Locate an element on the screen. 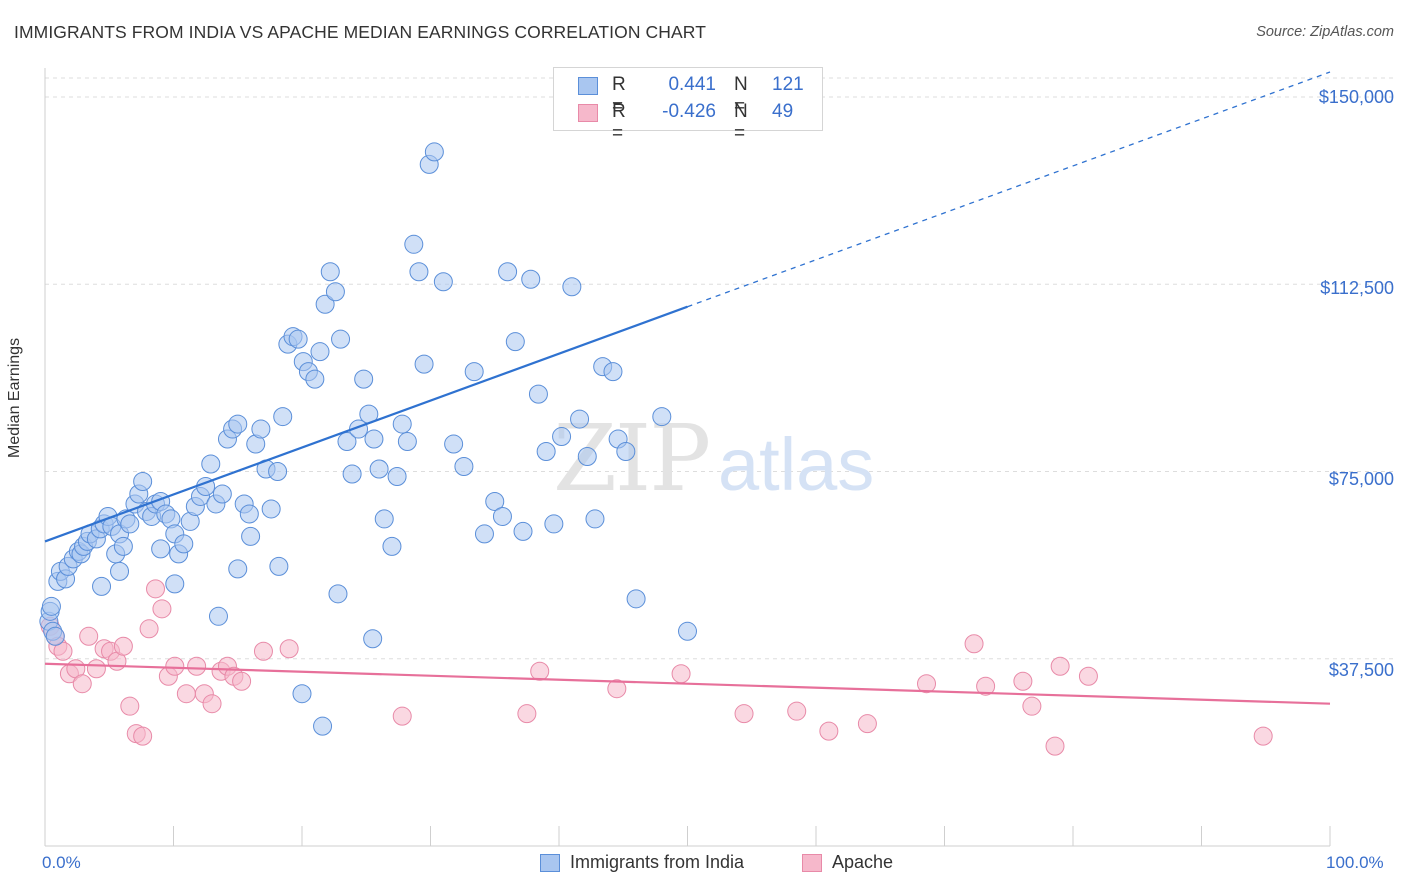 The image size is (1406, 892). y-tick-label-75000: $75,000 is located at coordinates (1361, 479).